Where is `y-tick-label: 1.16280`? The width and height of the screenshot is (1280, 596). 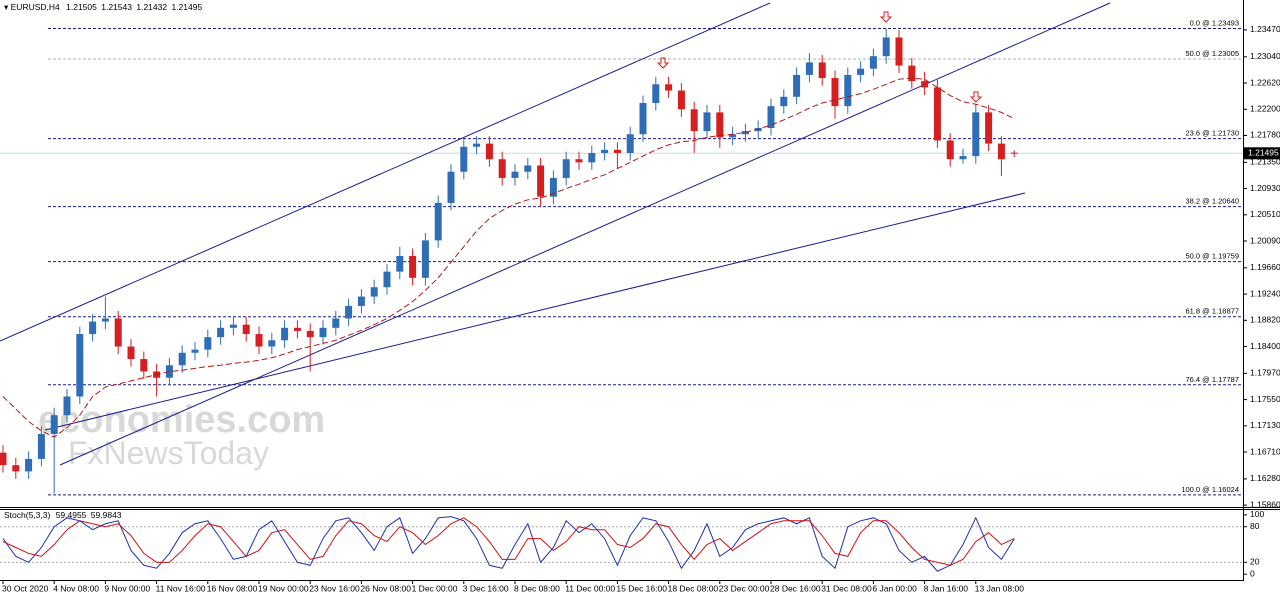
y-tick-label: 1.16280 is located at coordinates (1265, 478).